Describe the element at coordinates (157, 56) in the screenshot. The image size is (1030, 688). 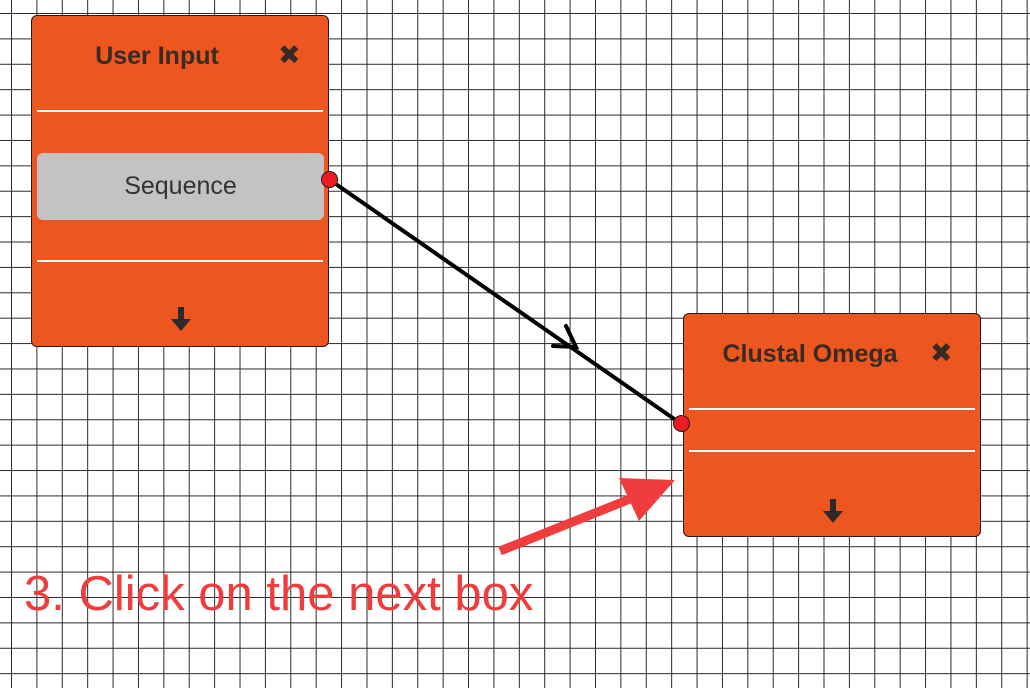
I see `node-title: User Input` at that location.